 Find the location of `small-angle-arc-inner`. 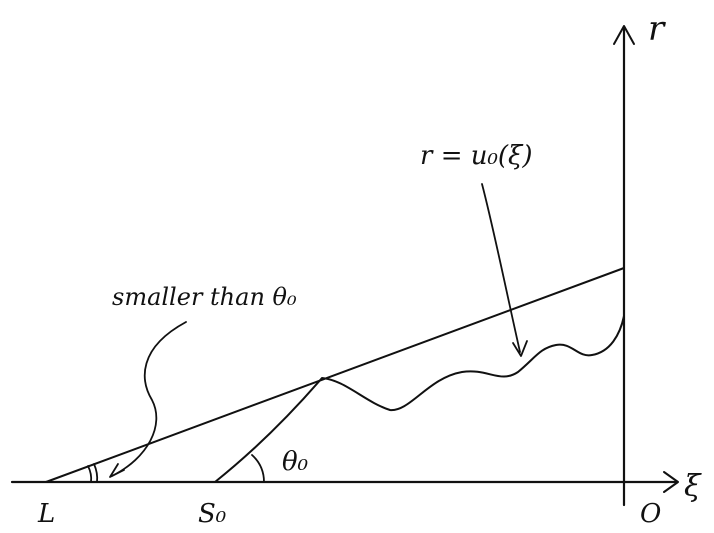

small-angle-arc-inner is located at coordinates (90, 474).